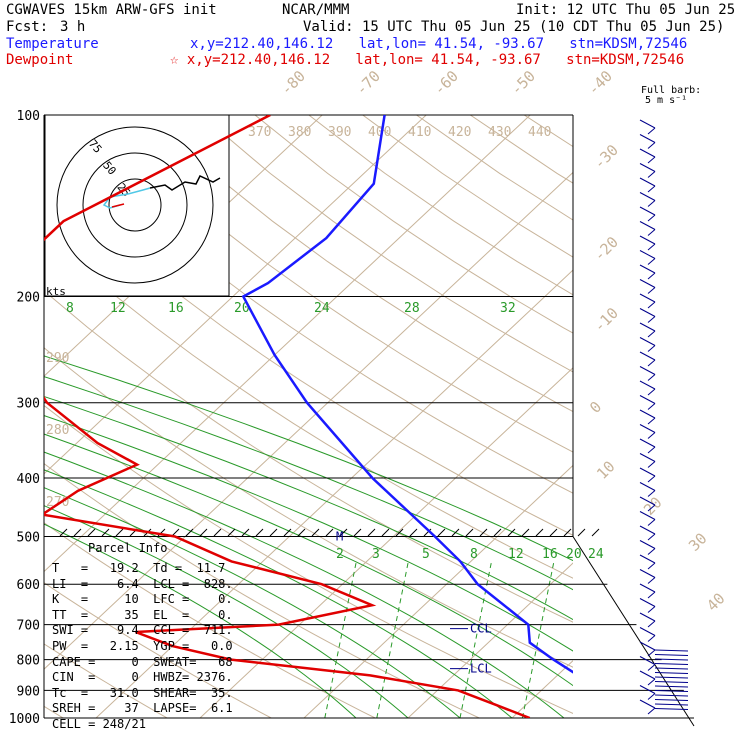 The image size is (740, 740). I want to click on model-title: CGWAVES 15km ARW-GFS init, so click(111, 10).